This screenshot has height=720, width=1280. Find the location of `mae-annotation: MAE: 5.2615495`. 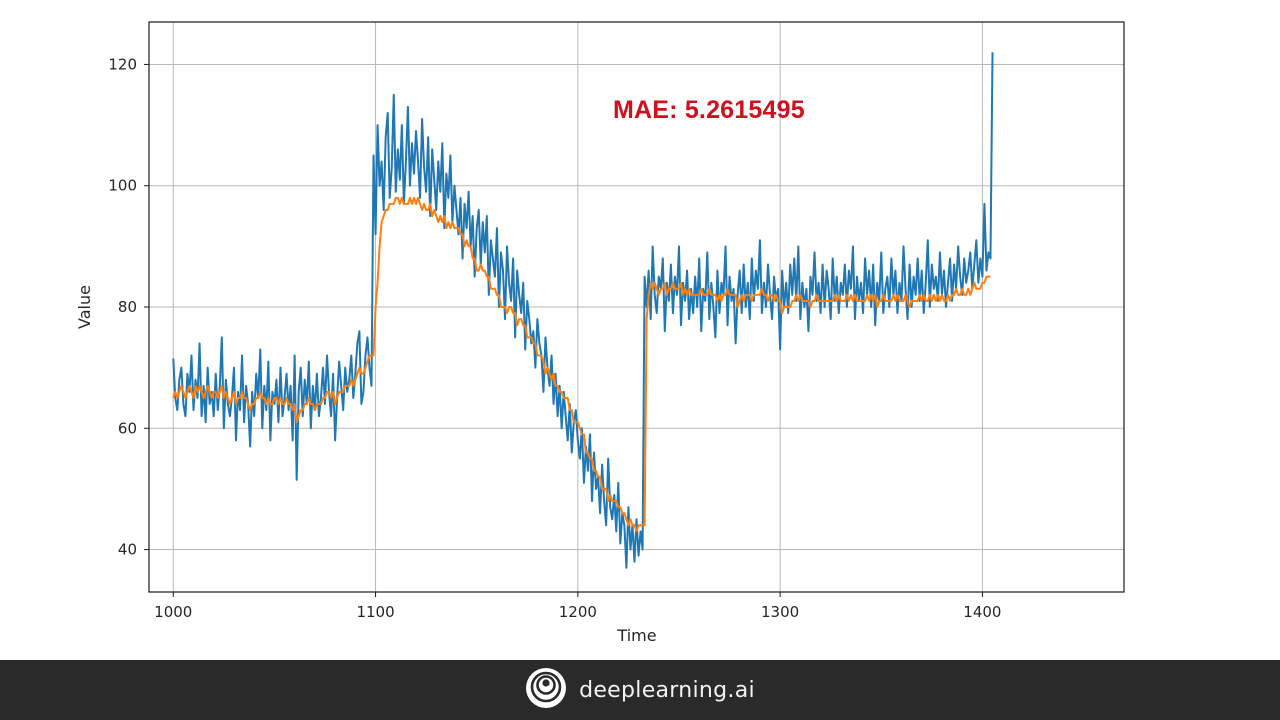

mae-annotation: MAE: 5.2615495 is located at coordinates (709, 110).